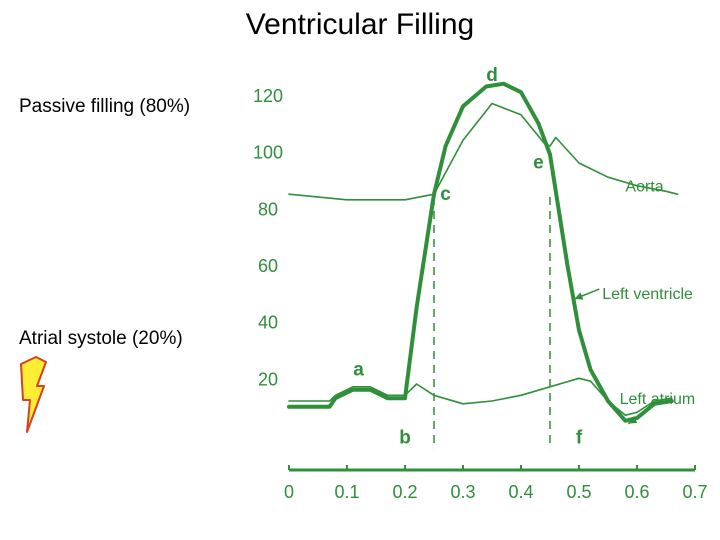  What do you see at coordinates (289, 492) in the screenshot?
I see `x-tick-label: 0` at bounding box center [289, 492].